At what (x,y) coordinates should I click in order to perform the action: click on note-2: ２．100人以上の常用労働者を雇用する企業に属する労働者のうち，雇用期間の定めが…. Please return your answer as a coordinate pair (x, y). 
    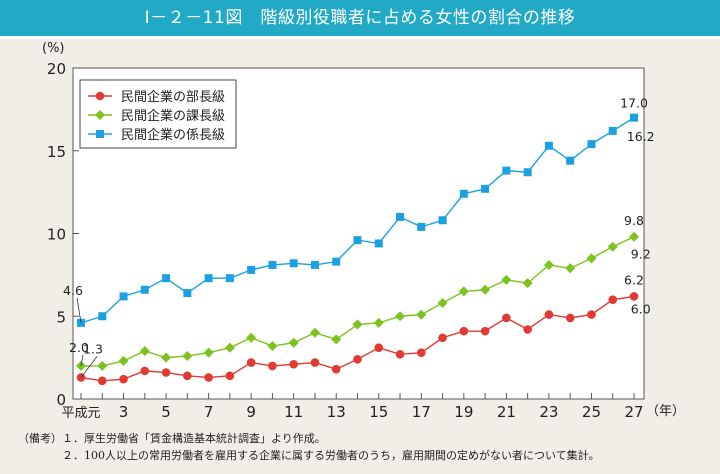
    Looking at the image, I should click on (331, 455).